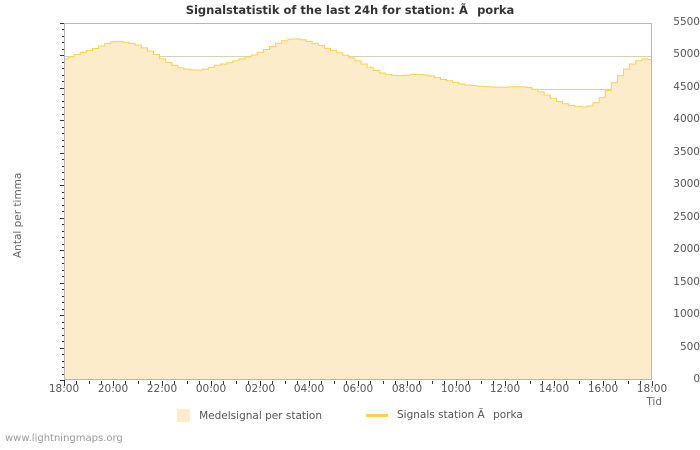 This screenshot has height=450, width=700. I want to click on x-tick-label: 18:00, so click(64, 389).